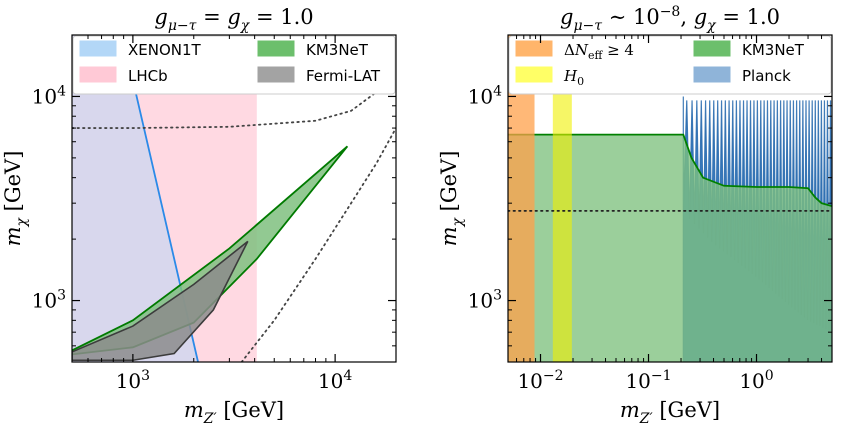  Describe the element at coordinates (148, 76) in the screenshot. I see `legend-label: LHCb` at that location.